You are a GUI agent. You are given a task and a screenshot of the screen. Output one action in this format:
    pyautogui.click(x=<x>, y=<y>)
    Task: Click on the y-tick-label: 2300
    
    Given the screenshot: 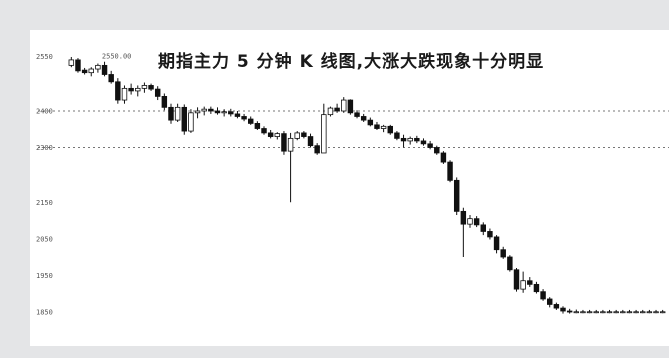 What is the action you would take?
    pyautogui.click(x=44, y=148)
    